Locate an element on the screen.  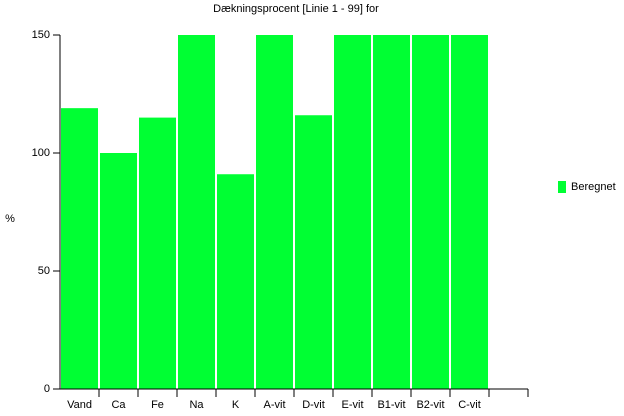
x-tick-label: C-vit is located at coordinates (469, 405).